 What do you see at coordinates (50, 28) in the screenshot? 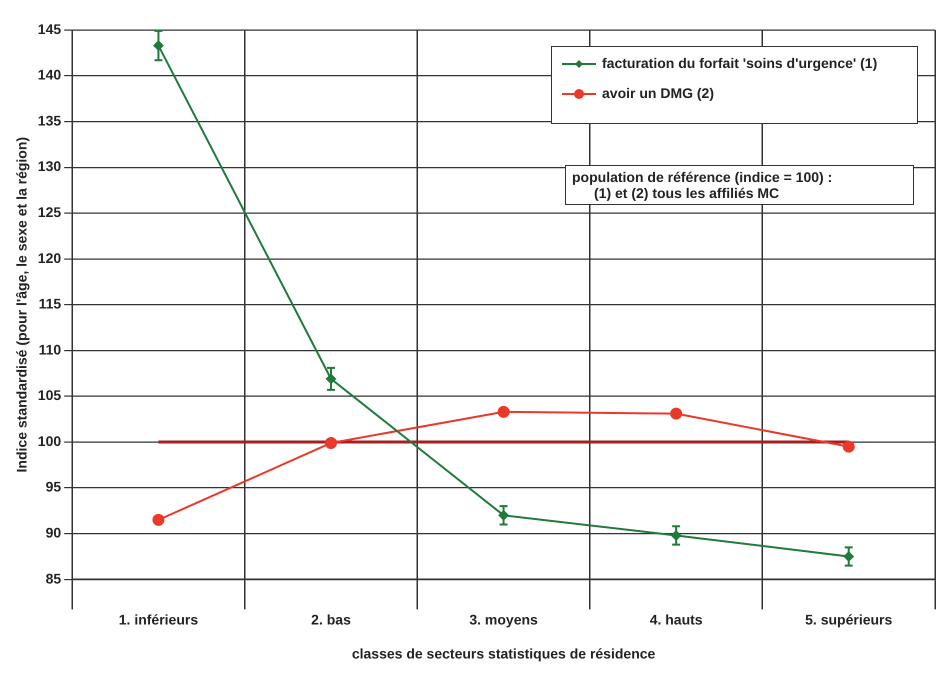
I see `y-tick-label: 145` at bounding box center [50, 28].